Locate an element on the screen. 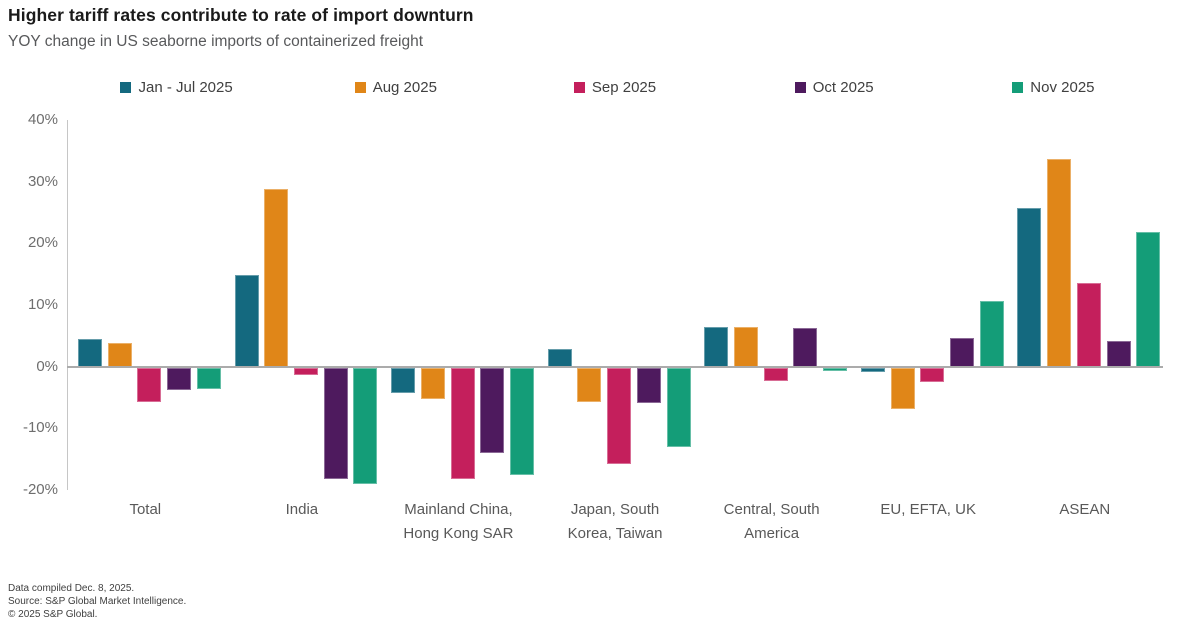 The image size is (1201, 627). bar-oct-2025-asean is located at coordinates (1118, 353).